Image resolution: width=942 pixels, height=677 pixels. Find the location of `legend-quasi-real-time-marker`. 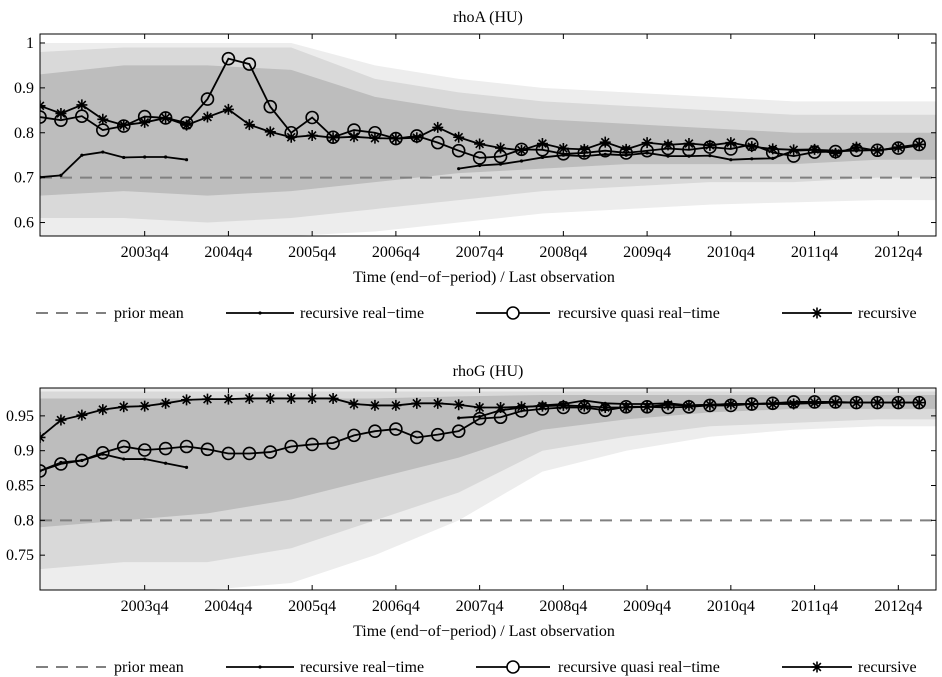

legend-quasi-real-time-marker is located at coordinates (513, 667).